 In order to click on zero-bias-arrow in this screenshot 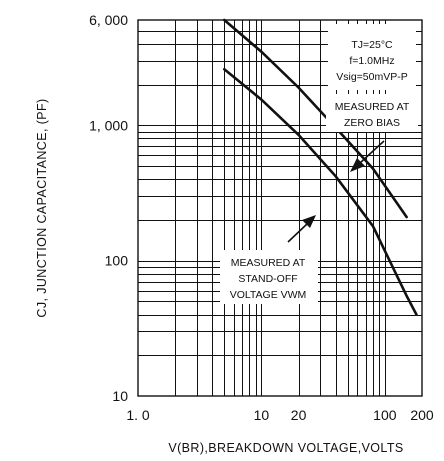, I will do `click(367, 156)`.